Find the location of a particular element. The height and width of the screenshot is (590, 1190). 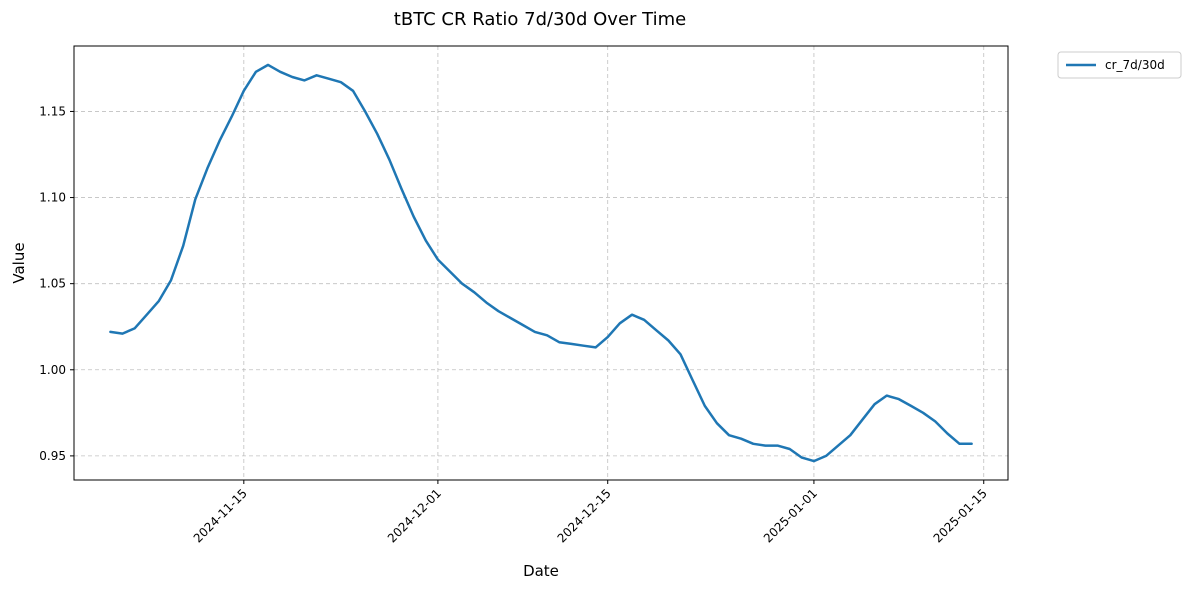

y-tick-label: 1.05 is located at coordinates (52, 284).